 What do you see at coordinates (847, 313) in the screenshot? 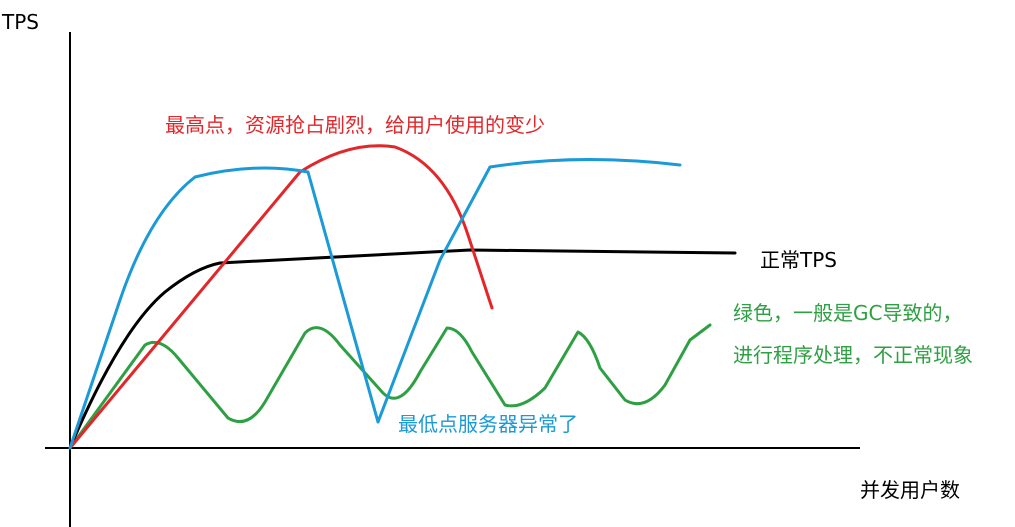
I see `gc-annotation: 绿色，一般是GC导致的，` at bounding box center [847, 313].